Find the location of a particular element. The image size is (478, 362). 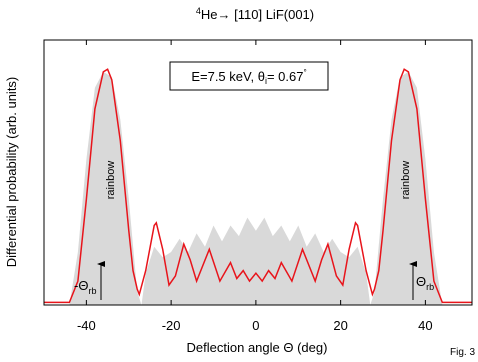

x-tick-label: -20 is located at coordinates (171, 325).